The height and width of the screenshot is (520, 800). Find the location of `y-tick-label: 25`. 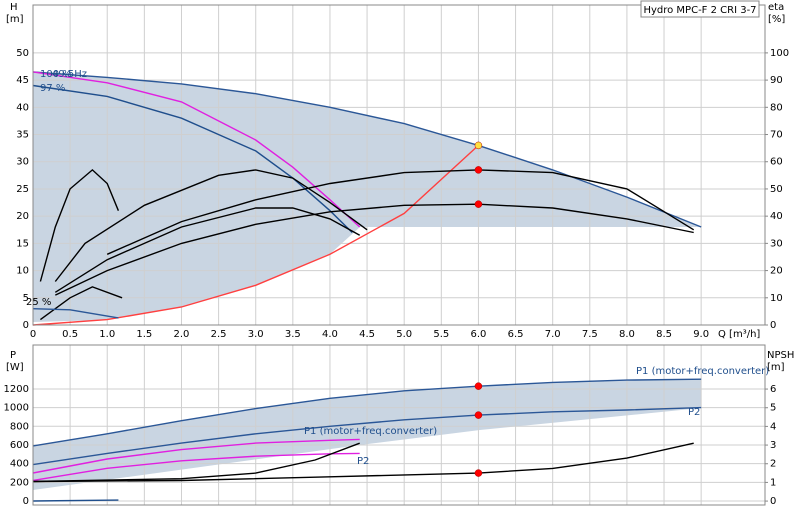

y-tick-label: 25 is located at coordinates (22, 189).